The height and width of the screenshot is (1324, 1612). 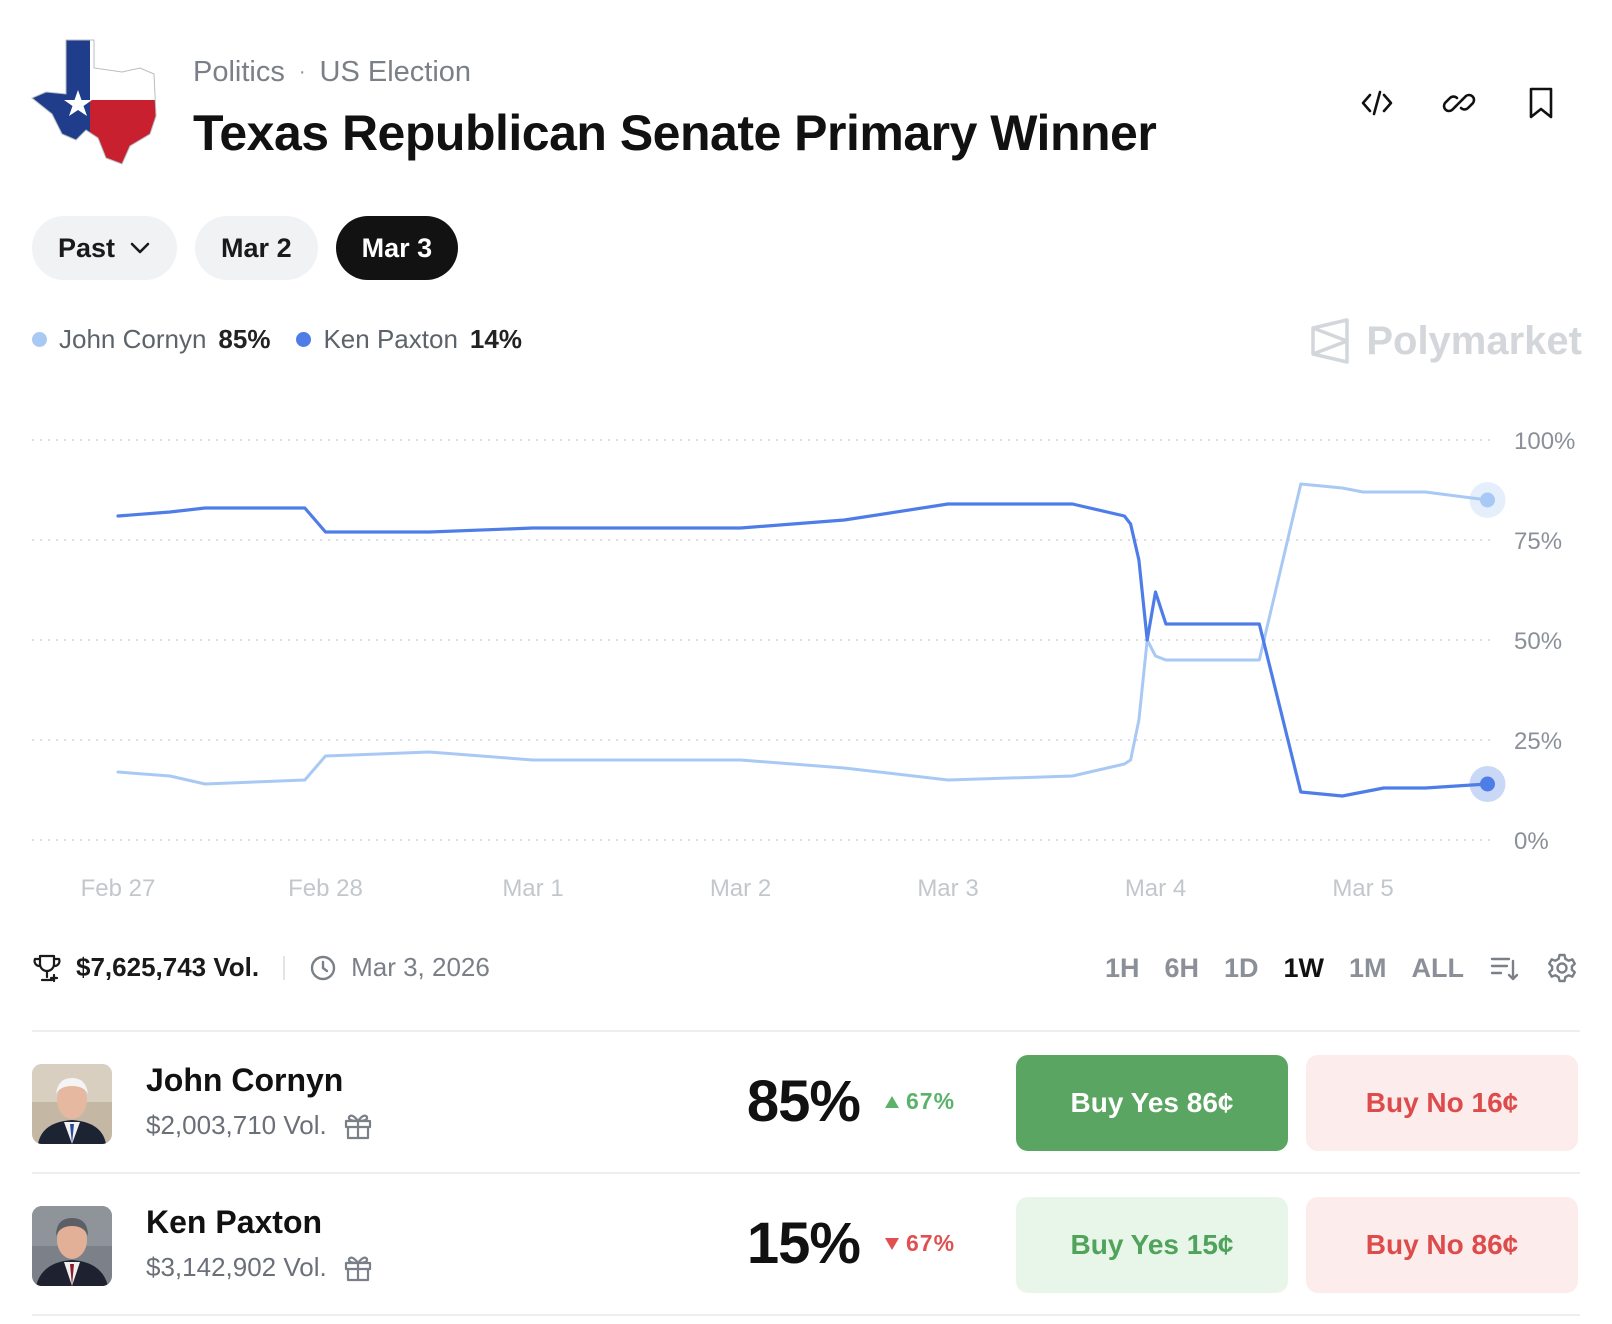 I want to click on y-tick-label: 50%, so click(x=1538, y=641).